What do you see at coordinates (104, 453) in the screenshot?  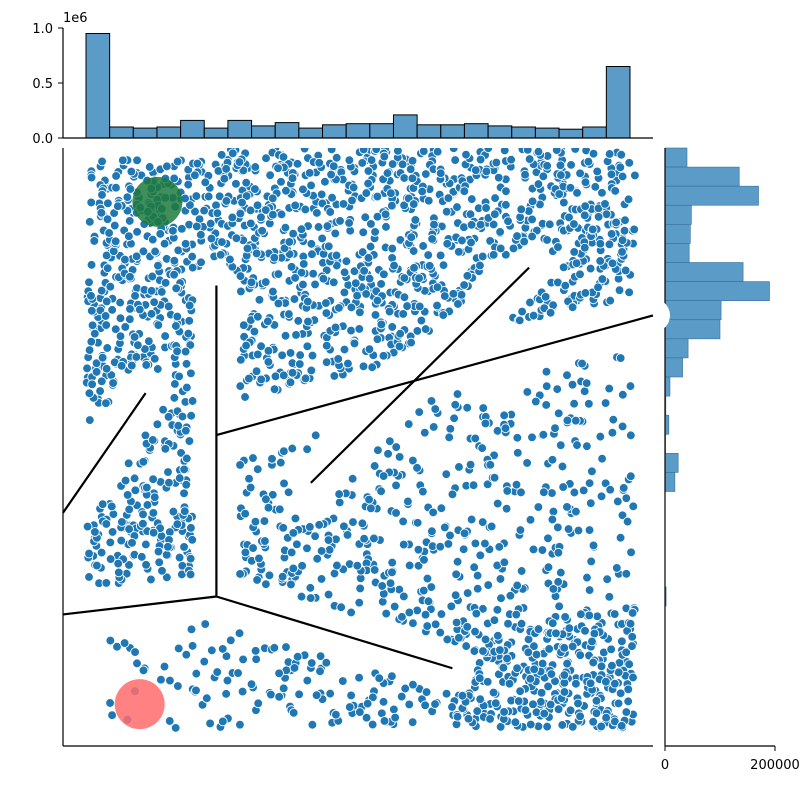 I see `wall-line` at bounding box center [104, 453].